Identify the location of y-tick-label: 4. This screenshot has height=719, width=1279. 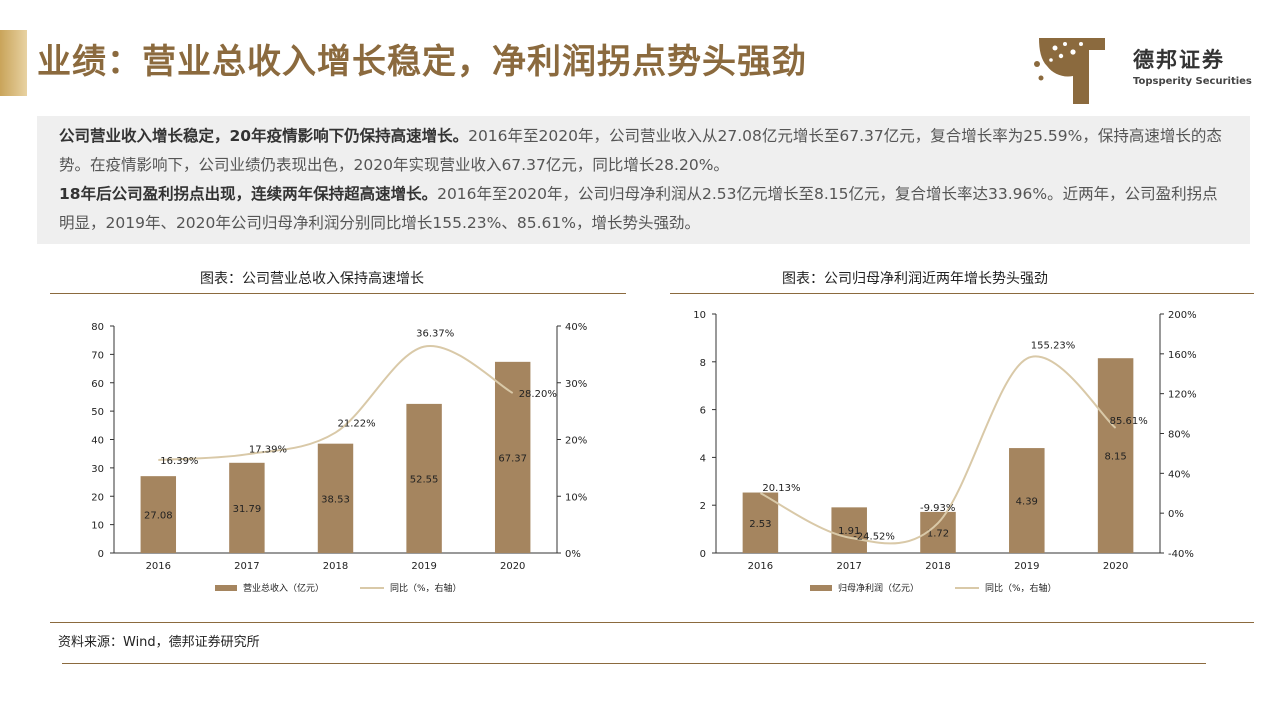
(703, 458).